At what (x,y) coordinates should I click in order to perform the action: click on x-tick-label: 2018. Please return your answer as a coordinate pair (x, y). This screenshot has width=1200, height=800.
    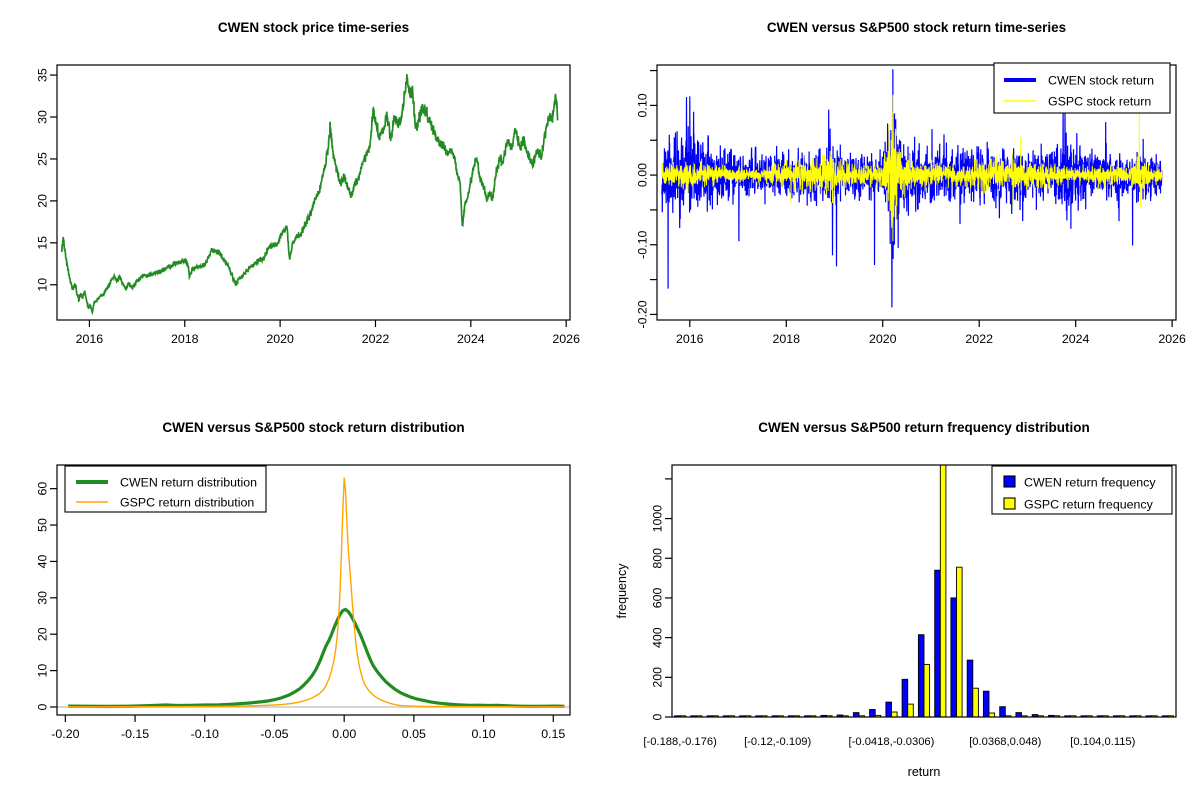
    Looking at the image, I should click on (786, 339).